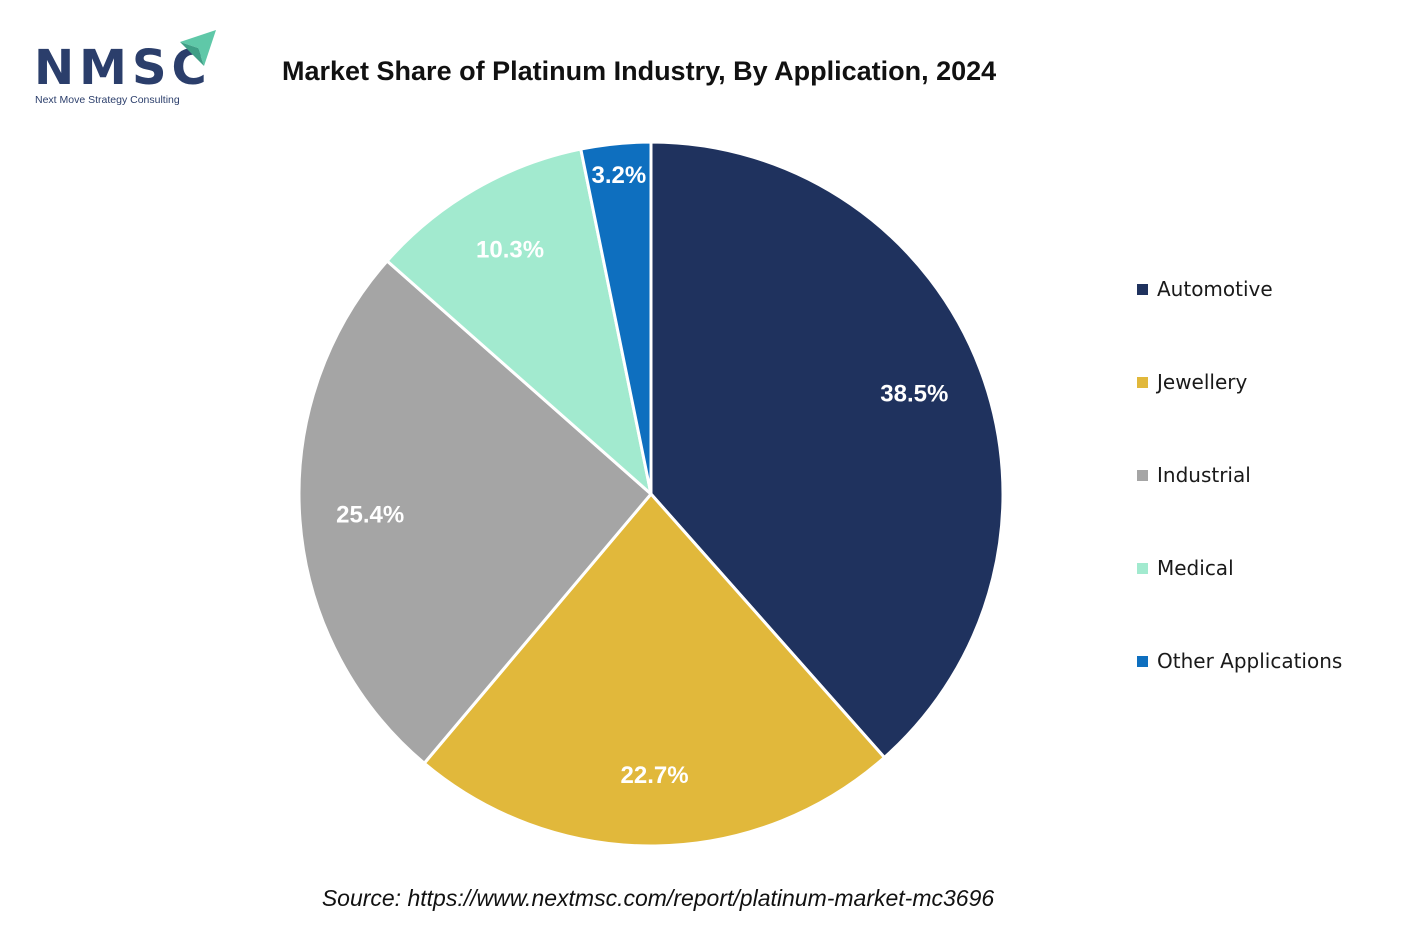 The image size is (1426, 934). I want to click on logo-tagline: Next Move Strategy Consulting, so click(107, 100).